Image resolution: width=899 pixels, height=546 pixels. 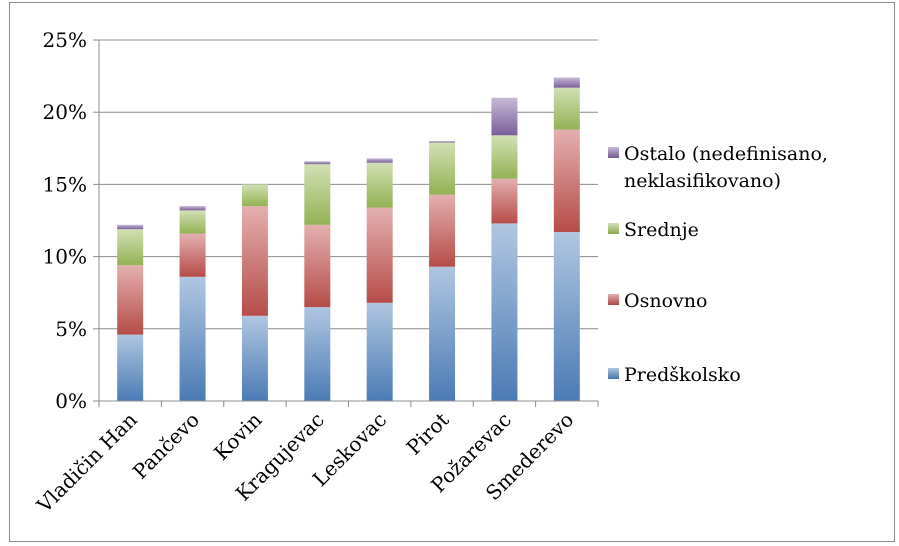 What do you see at coordinates (237, 435) in the screenshot?
I see `x-category-label: Kovin` at bounding box center [237, 435].